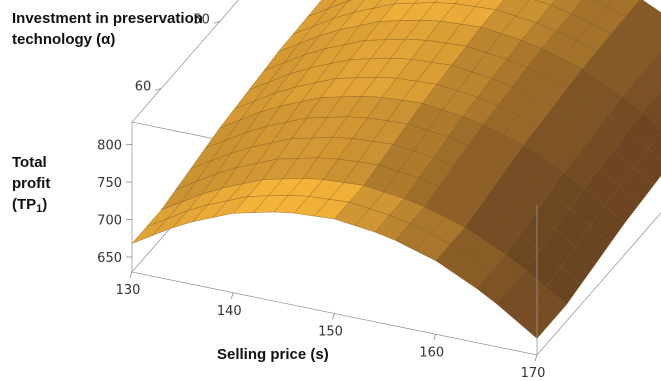 This screenshot has width=661, height=381. What do you see at coordinates (273, 354) in the screenshot?
I see `x-axis-label: Selling price (s)` at bounding box center [273, 354].